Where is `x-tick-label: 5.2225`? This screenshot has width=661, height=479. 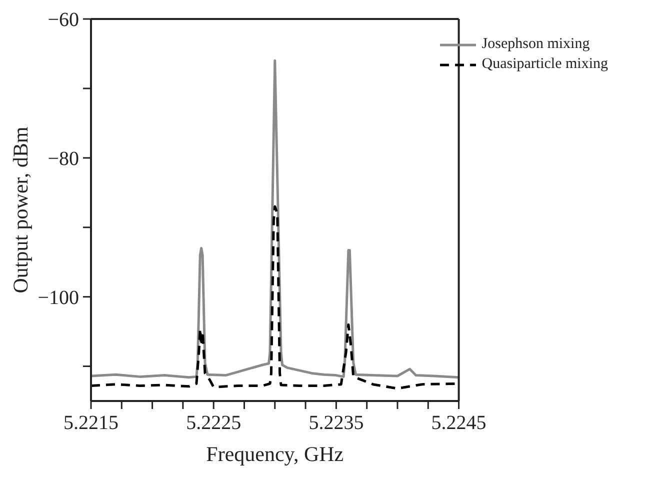
x-tick-label: 5.2225 is located at coordinates (214, 423).